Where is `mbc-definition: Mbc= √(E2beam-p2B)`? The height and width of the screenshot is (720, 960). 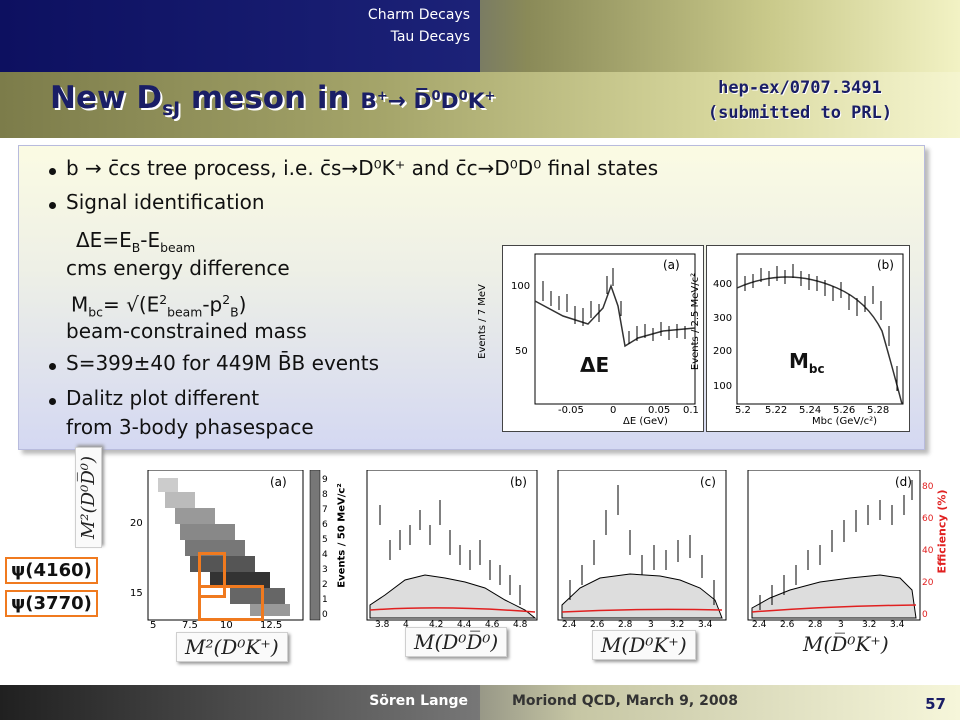
mbc-definition: Mbc= √(E2beam-p2B) is located at coordinates (159, 306).